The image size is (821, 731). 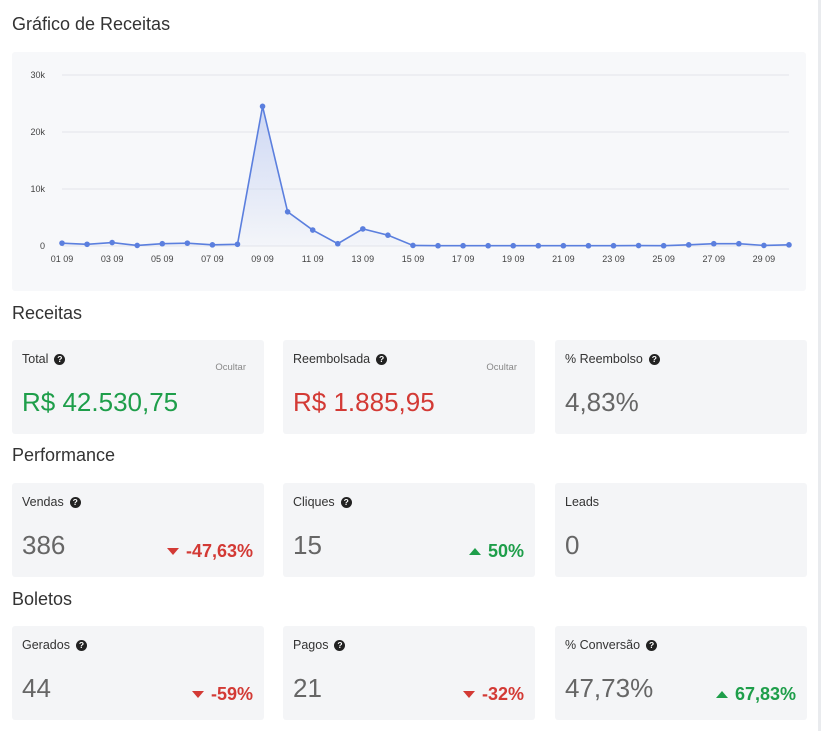 I want to click on conversion-delta: 67,83%, so click(x=755, y=694).